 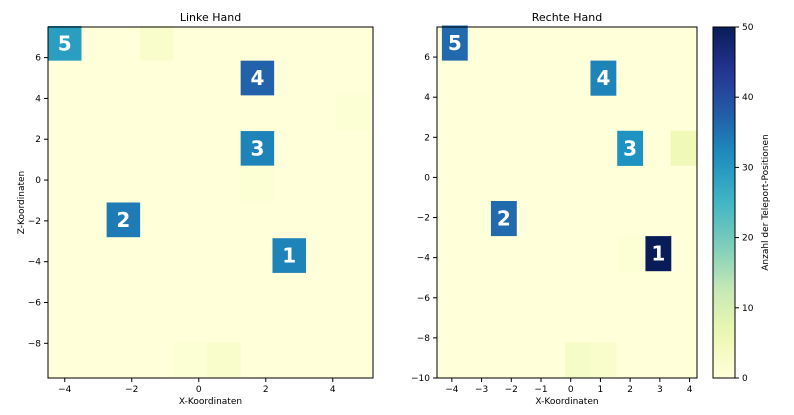 What do you see at coordinates (724, 202) in the screenshot?
I see `colorbar-scale` at bounding box center [724, 202].